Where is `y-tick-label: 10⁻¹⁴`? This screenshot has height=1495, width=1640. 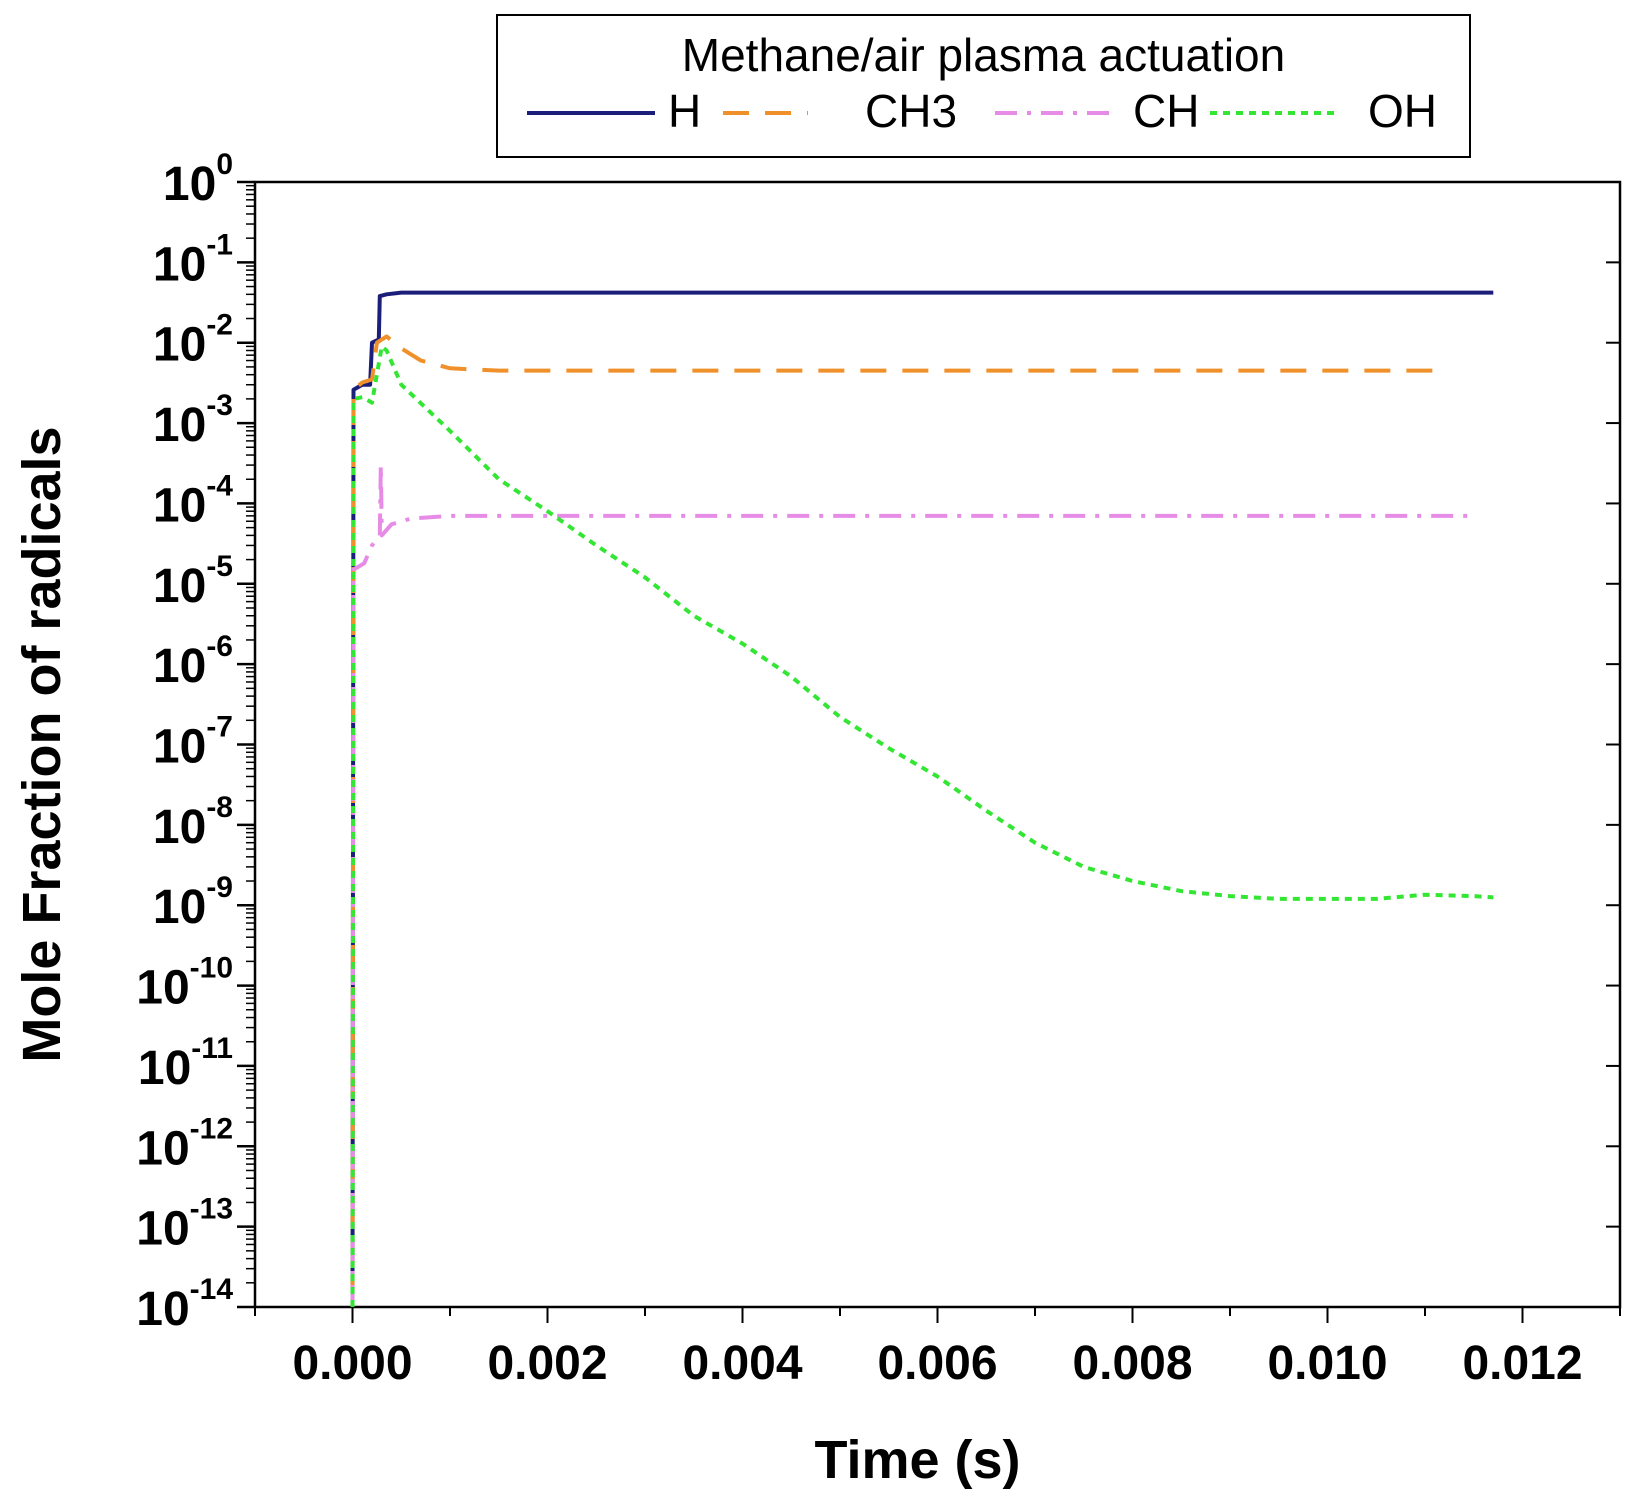
y-tick-label: 10⁻¹⁴ is located at coordinates (184, 1304).